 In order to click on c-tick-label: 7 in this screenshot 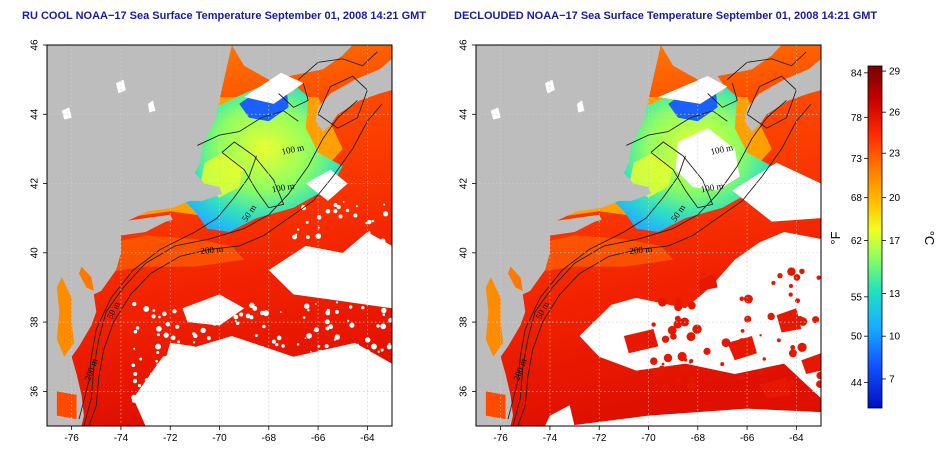, I will do `click(892, 379)`.